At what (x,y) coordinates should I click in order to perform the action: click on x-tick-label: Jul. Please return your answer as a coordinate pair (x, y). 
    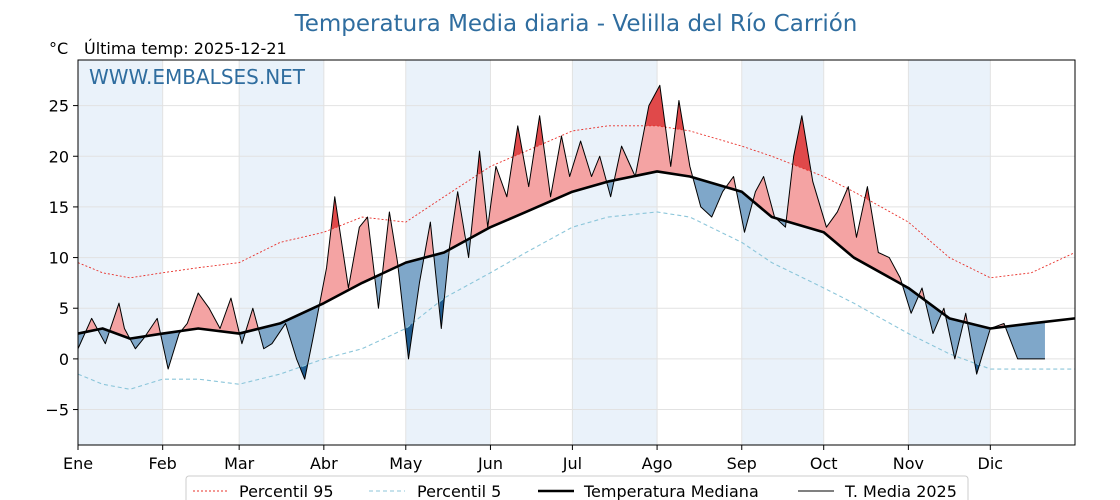
    Looking at the image, I should click on (572, 463).